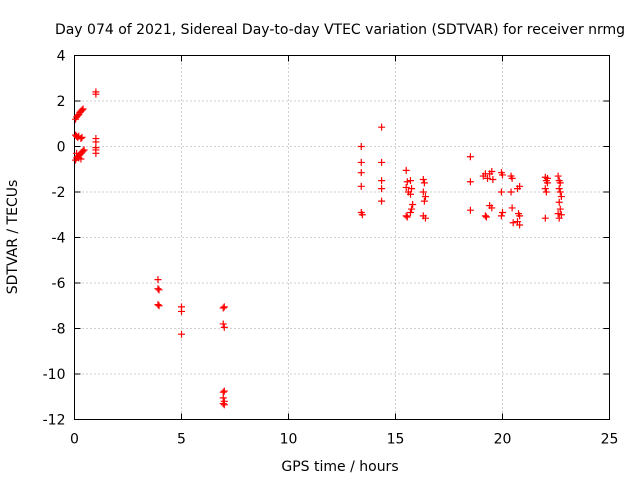  What do you see at coordinates (610, 440) in the screenshot?
I see `x-tick-label: 25` at bounding box center [610, 440].